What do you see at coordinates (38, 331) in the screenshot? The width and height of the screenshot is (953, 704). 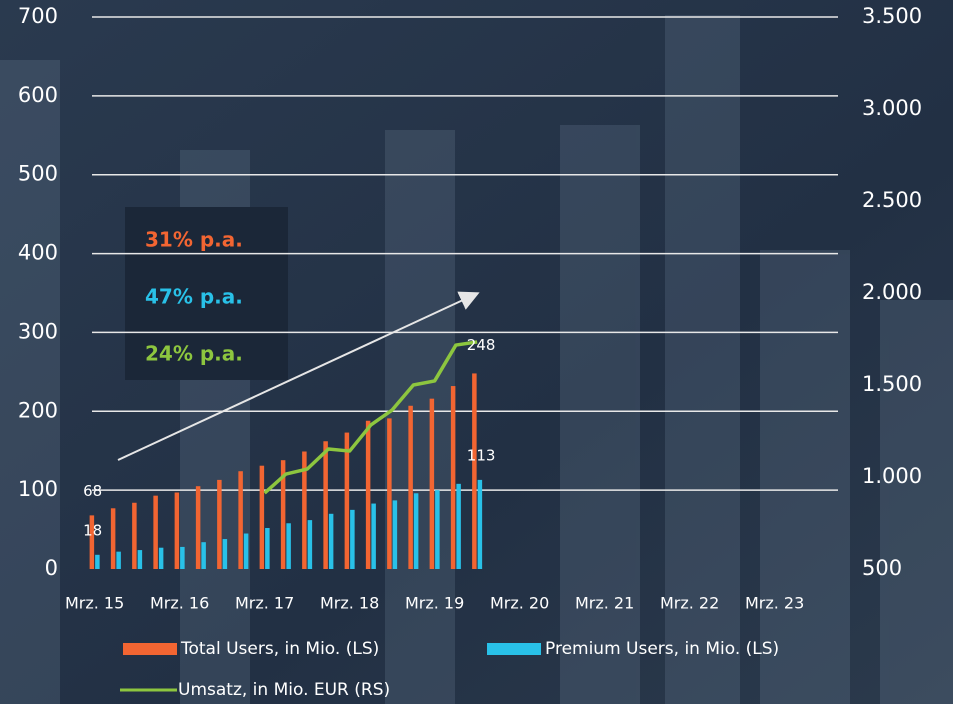 I see `y-tick-label: 300` at bounding box center [38, 331].